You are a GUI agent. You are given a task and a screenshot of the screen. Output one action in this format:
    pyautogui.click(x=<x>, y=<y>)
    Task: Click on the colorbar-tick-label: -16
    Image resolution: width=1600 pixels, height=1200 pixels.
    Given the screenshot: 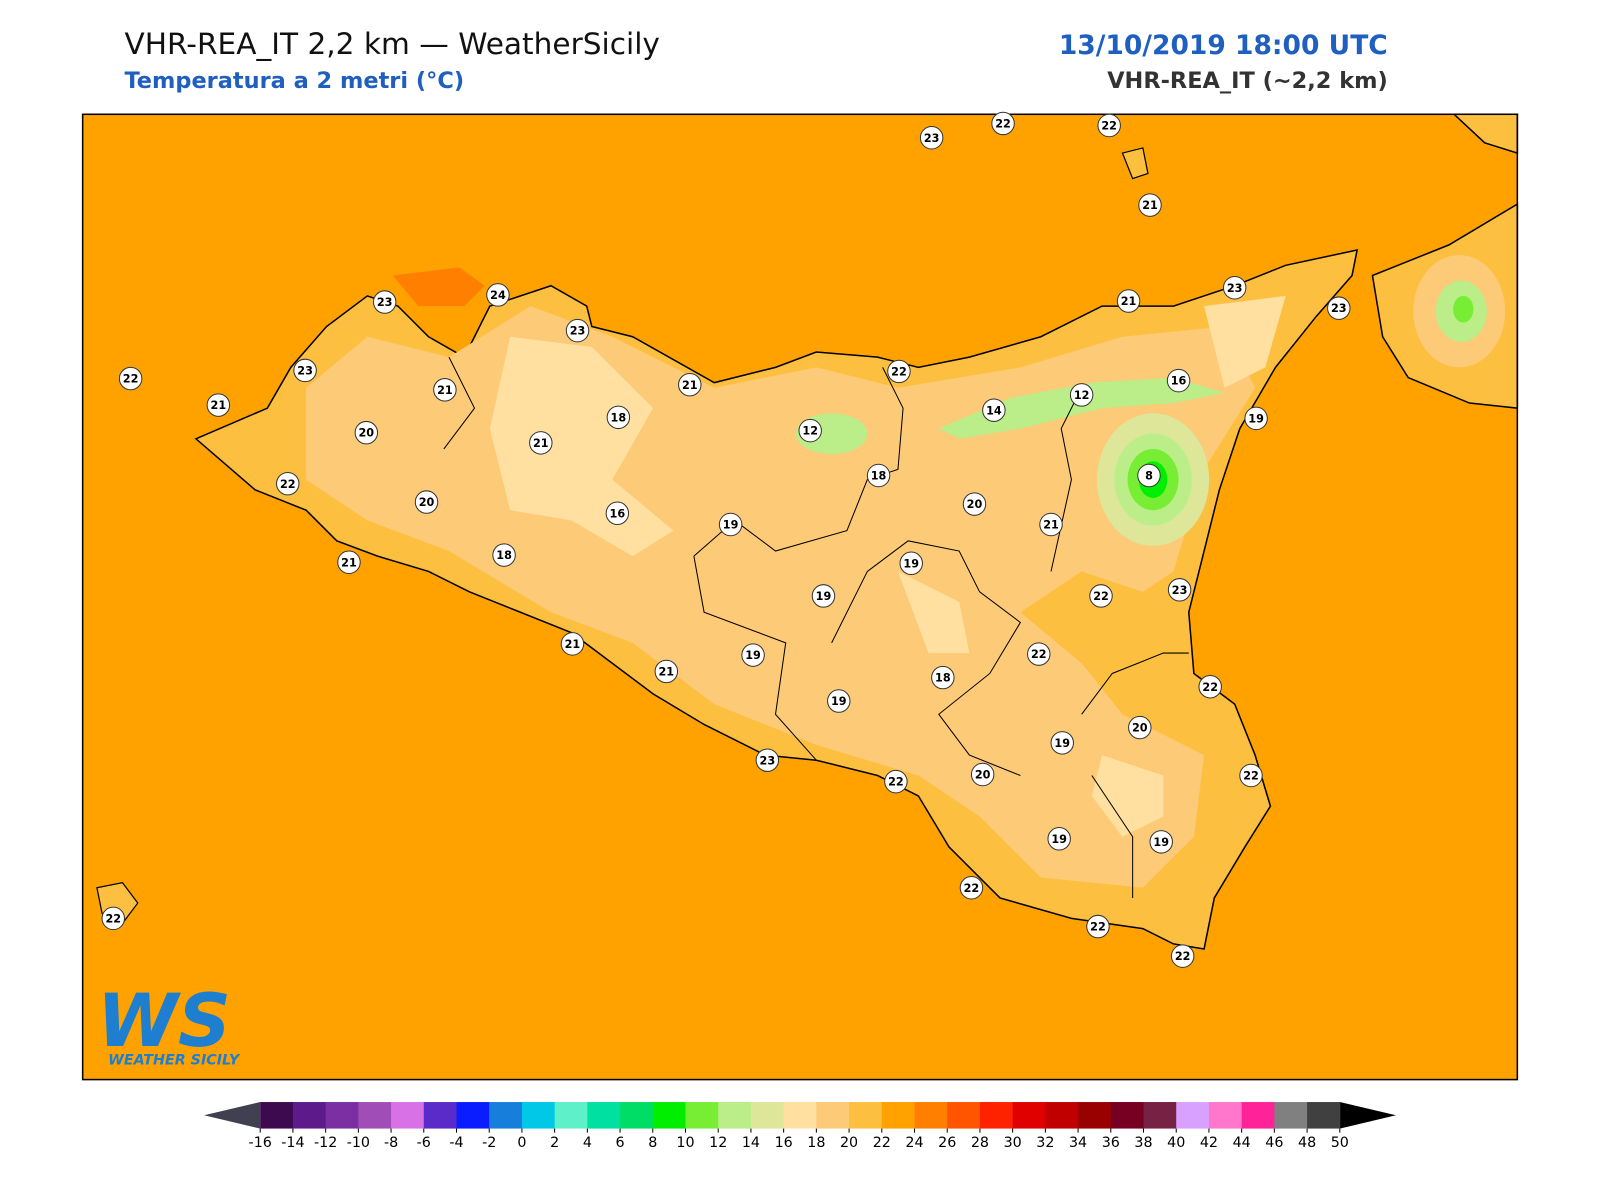 What is the action you would take?
    pyautogui.click(x=260, y=1143)
    